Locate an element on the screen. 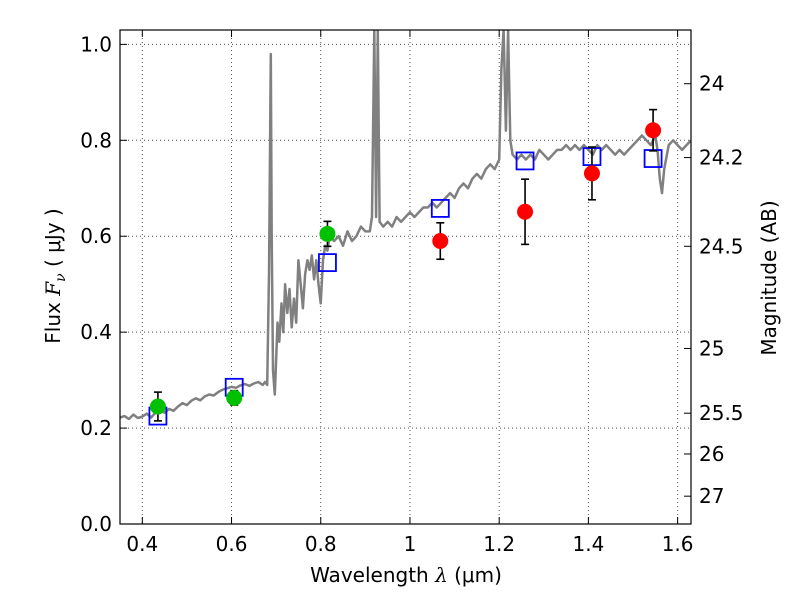 The width and height of the screenshot is (800, 600). x-tick-label: 0.6 is located at coordinates (232, 544).